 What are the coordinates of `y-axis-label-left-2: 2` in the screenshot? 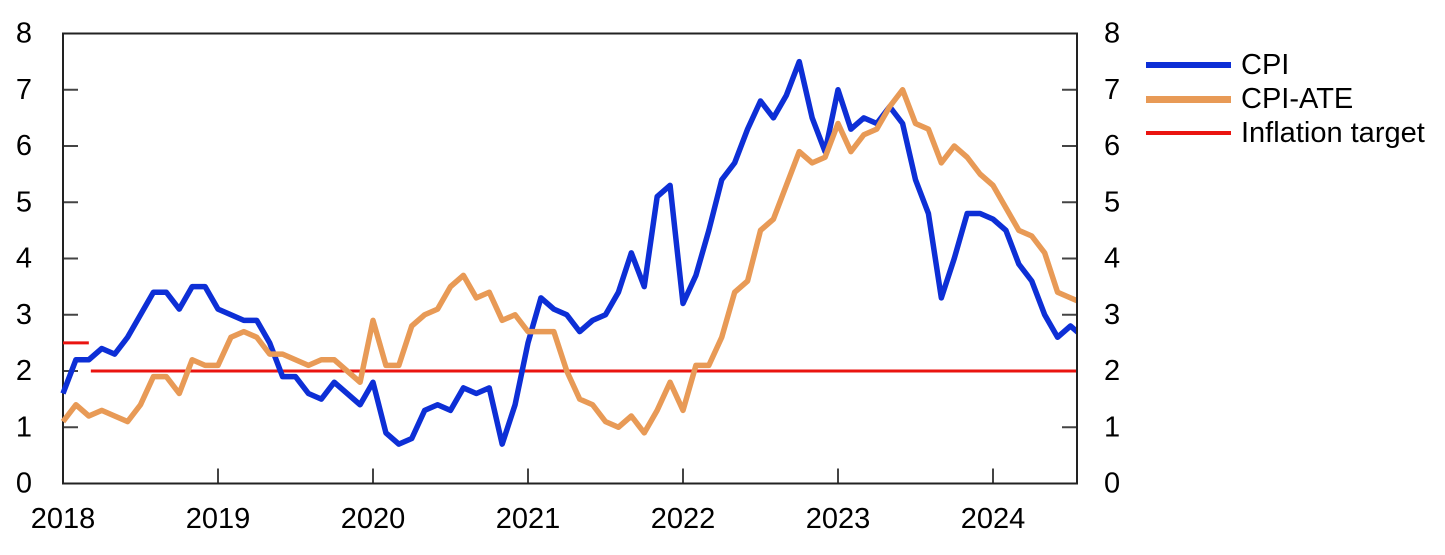 It's located at (24, 371).